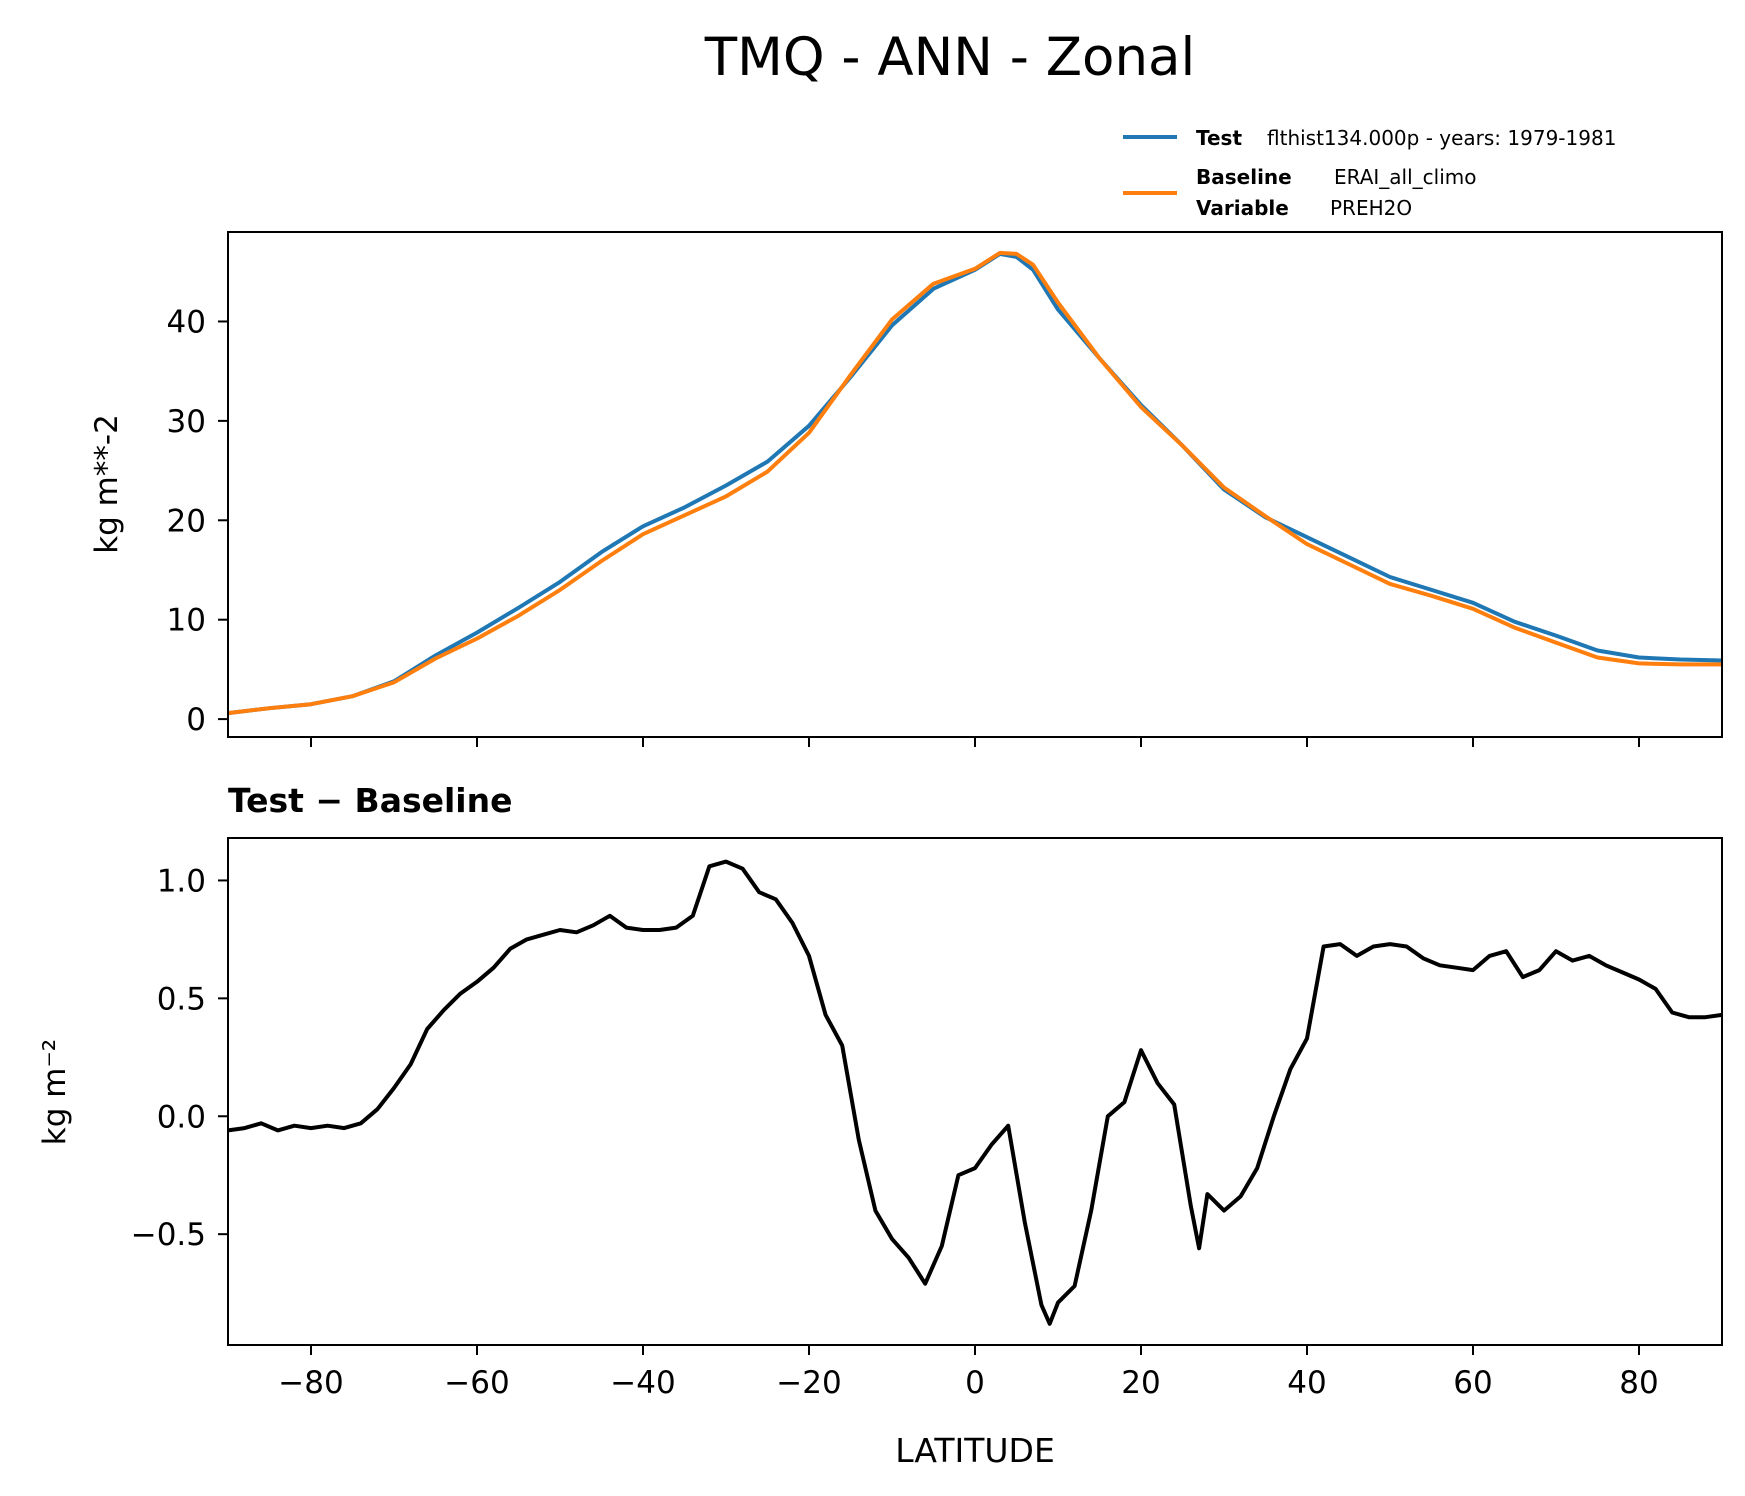  What do you see at coordinates (181, 1117) in the screenshot?
I see `bottom-y-tick-label: 0.0` at bounding box center [181, 1117].